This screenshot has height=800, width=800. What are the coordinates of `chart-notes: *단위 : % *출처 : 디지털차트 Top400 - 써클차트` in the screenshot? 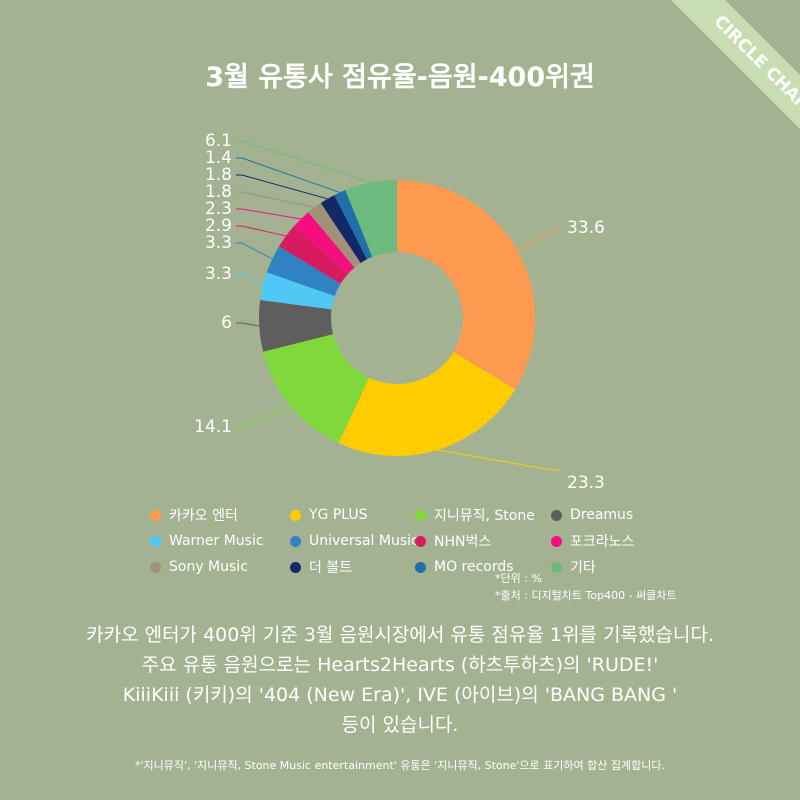 It's located at (586, 587).